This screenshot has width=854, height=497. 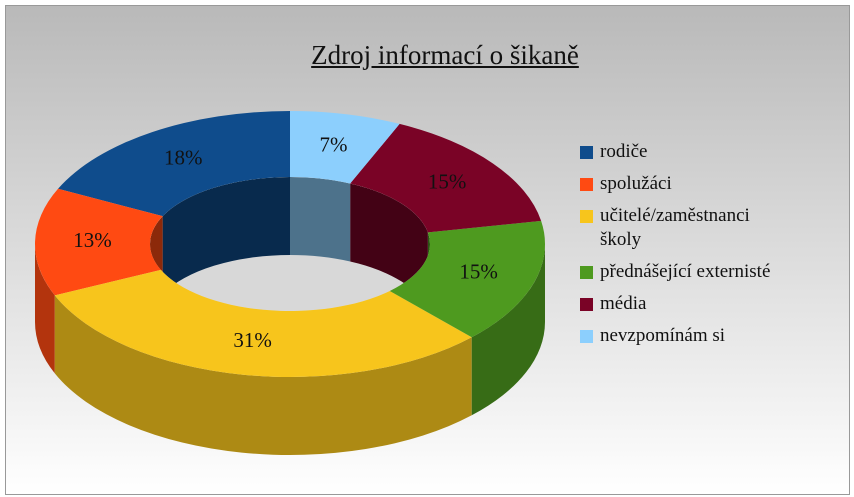 What do you see at coordinates (334, 144) in the screenshot?
I see `data-label: 7%` at bounding box center [334, 144].